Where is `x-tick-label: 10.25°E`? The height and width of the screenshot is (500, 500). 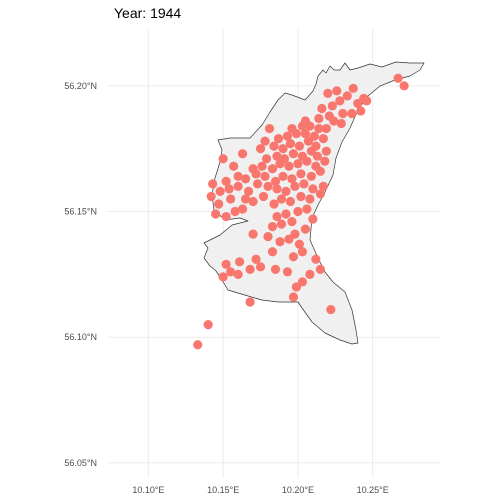
x-tick-label: 10.25°E is located at coordinates (373, 490).